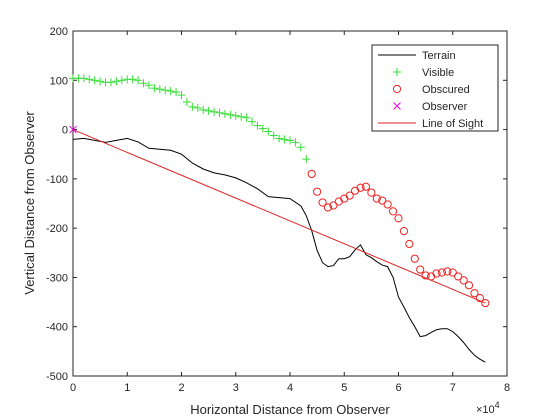 This screenshot has width=560, height=420. What do you see at coordinates (127, 388) in the screenshot?
I see `x-tick-label: 1` at bounding box center [127, 388].